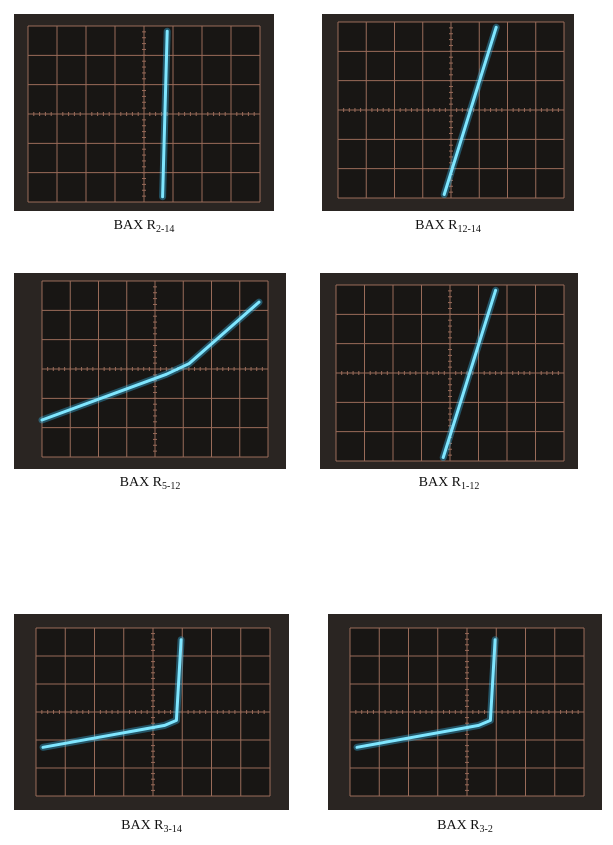 This screenshot has width=613, height=845. What do you see at coordinates (448, 226) in the screenshot?
I see `figure-caption: BAX R12-14` at bounding box center [448, 226].